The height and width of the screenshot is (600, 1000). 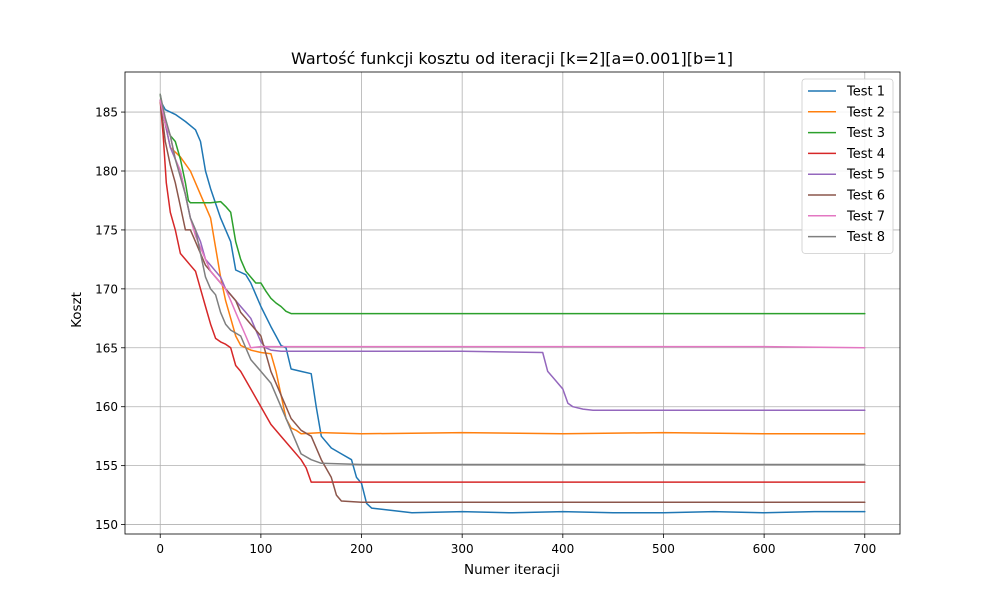 I want to click on y-tick-label: 155, so click(x=106, y=466).